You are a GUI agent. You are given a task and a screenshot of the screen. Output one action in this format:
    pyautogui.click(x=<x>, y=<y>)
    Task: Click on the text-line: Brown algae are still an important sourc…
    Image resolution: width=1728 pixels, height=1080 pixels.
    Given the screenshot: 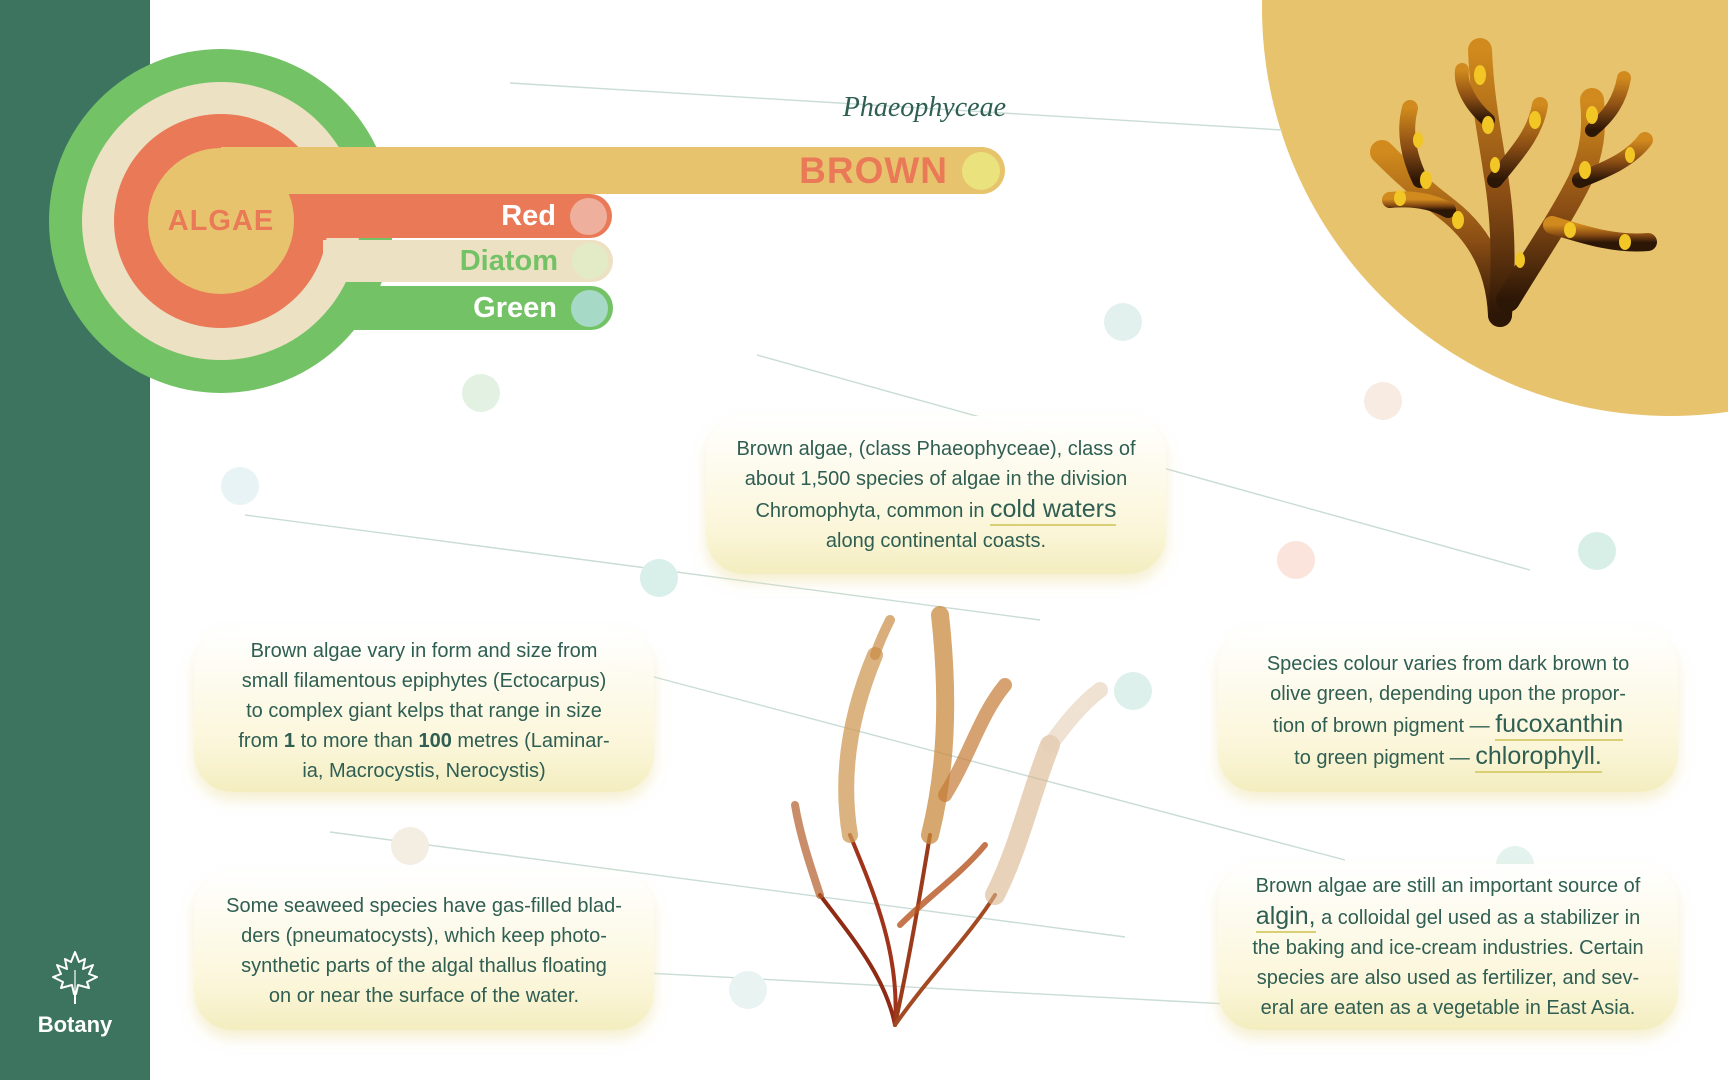 What is the action you would take?
    pyautogui.click(x=1448, y=886)
    